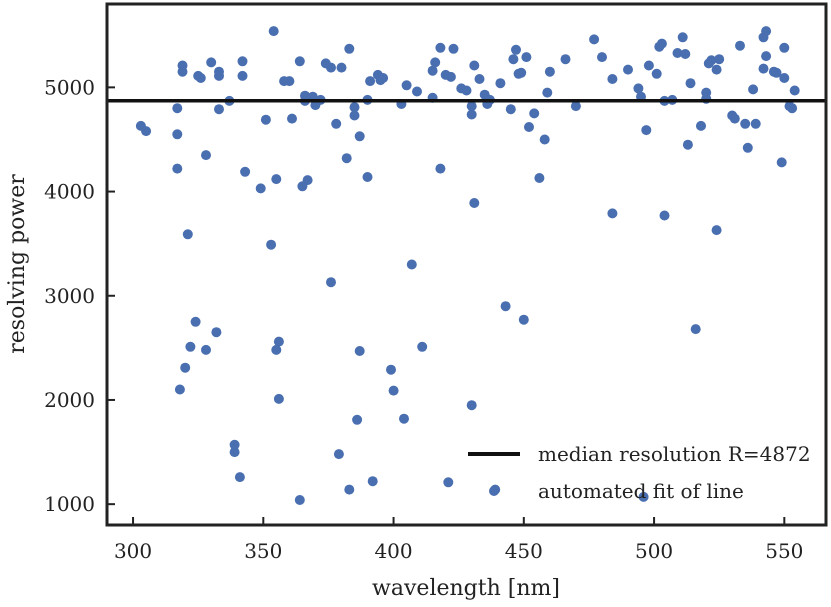  Describe the element at coordinates (674, 454) in the screenshot. I see `legend-label-median: median resolution R=4872` at that location.